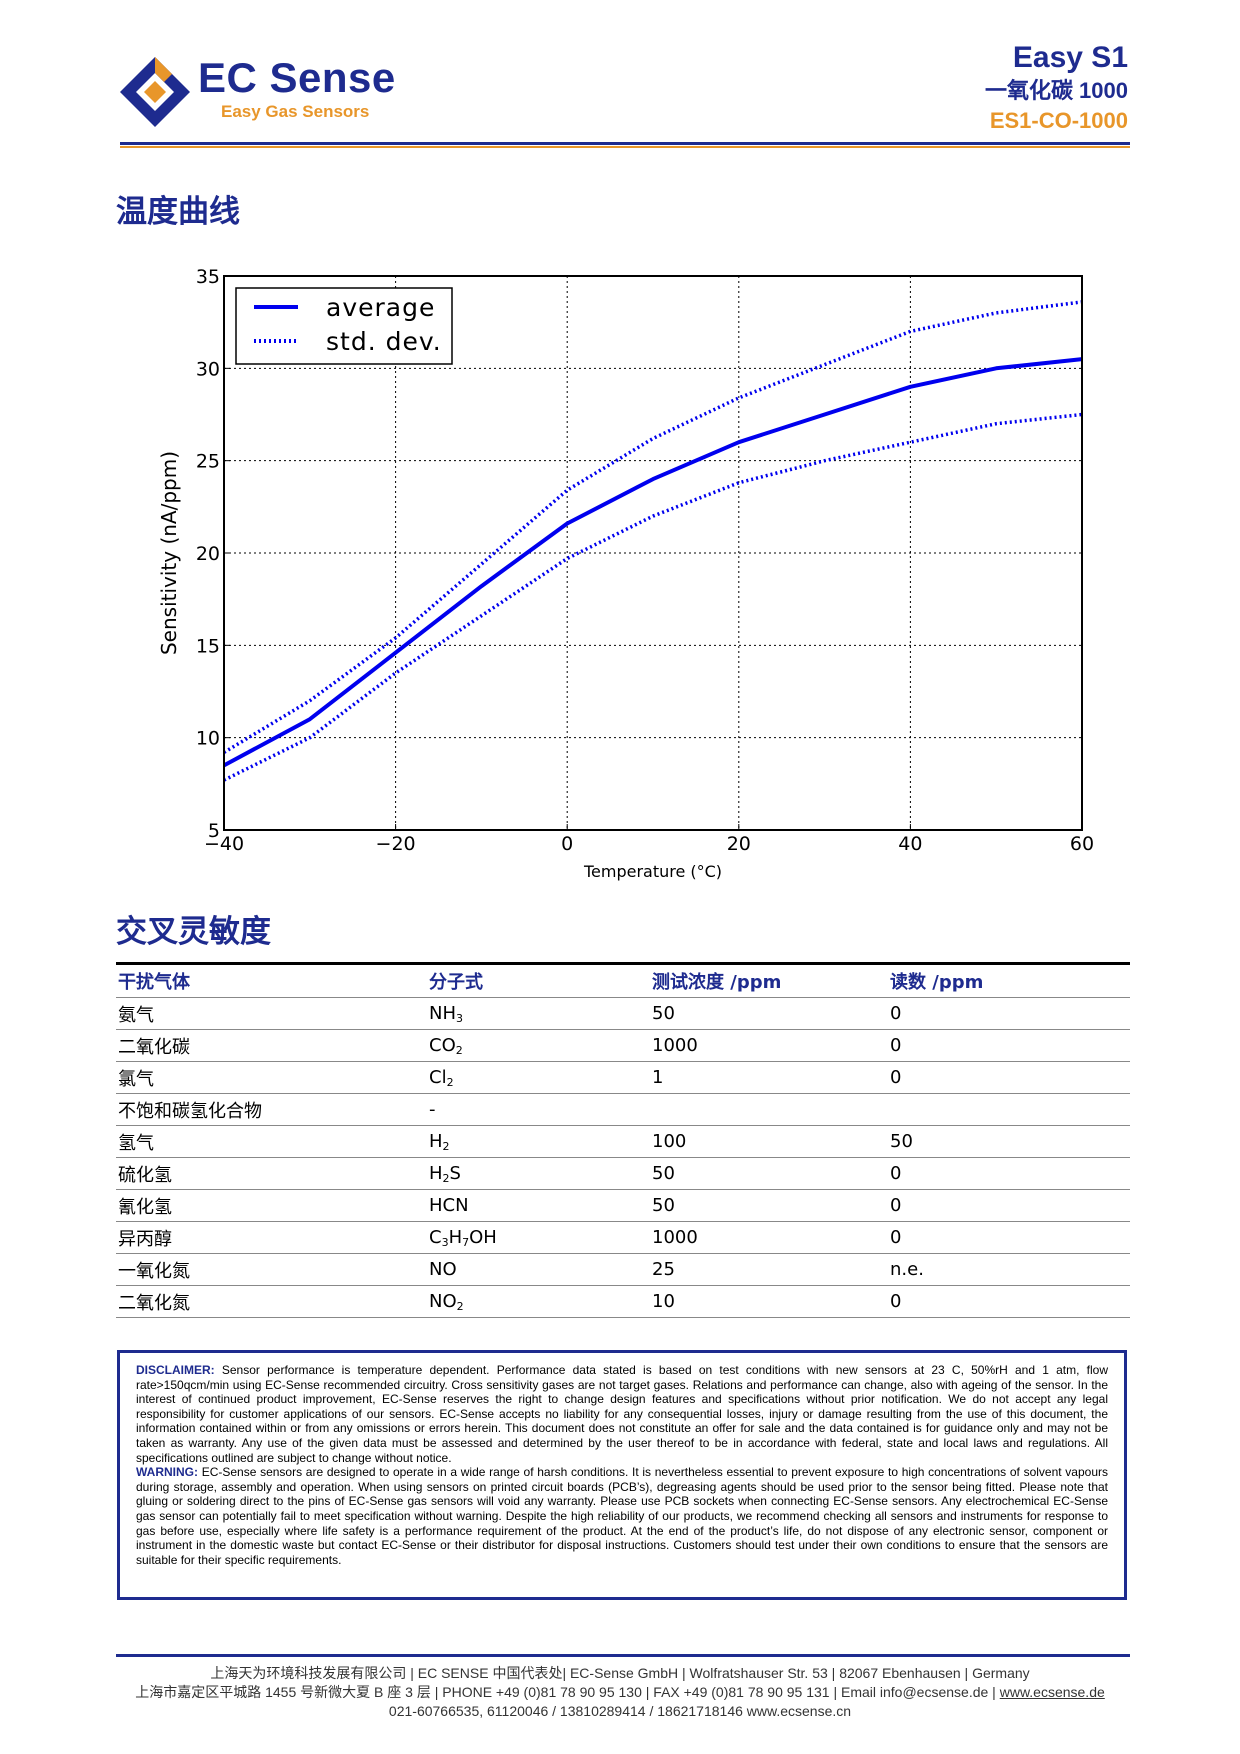  I want to click on disclaimer-label: DISCLAIMER:, so click(175, 1370).